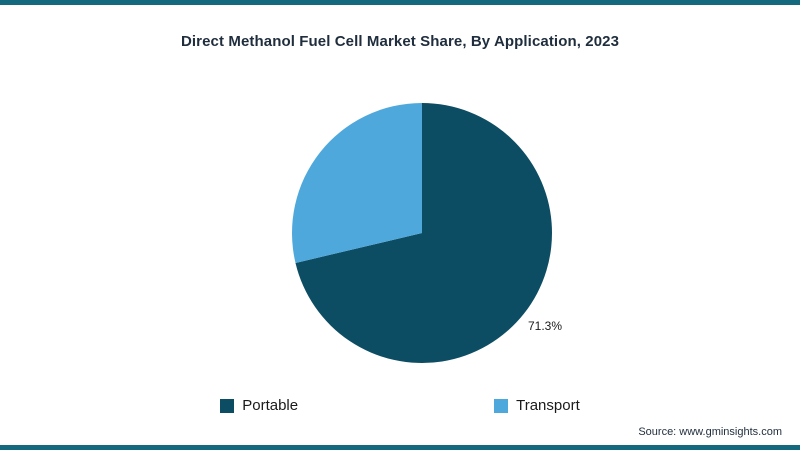 The image size is (800, 450). Describe the element at coordinates (400, 405) in the screenshot. I see `legend: Portable Transport` at that location.